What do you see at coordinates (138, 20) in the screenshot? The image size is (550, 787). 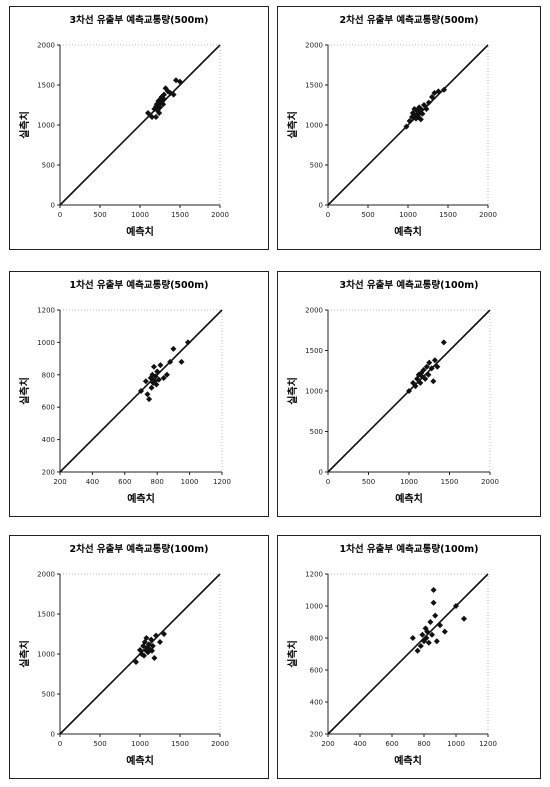 I see `chart-title: 3차선 유출부 예측교통량(500m)` at bounding box center [138, 20].